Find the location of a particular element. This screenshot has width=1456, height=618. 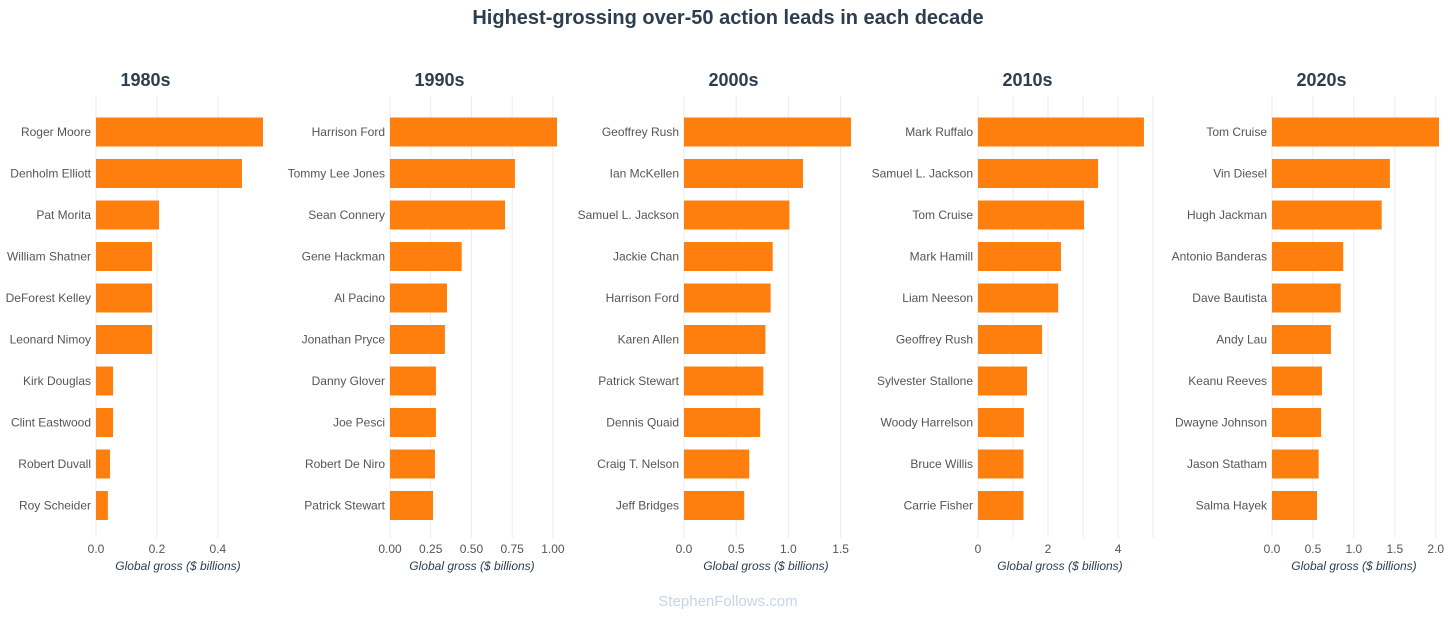

category-label: Gene Hackman is located at coordinates (343, 257).